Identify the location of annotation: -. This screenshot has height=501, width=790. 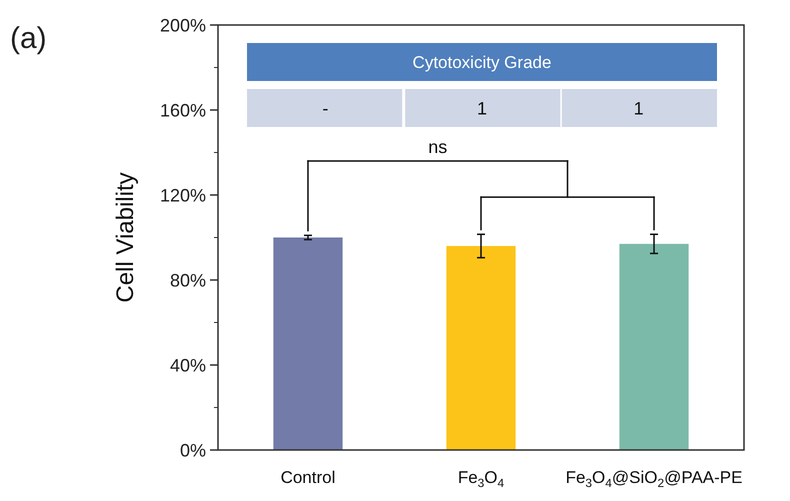
(325, 108).